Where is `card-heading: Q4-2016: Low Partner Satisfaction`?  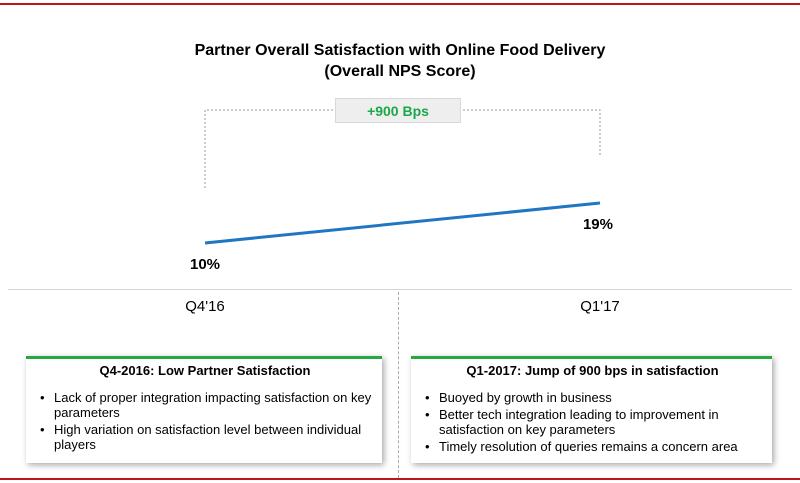 card-heading: Q4-2016: Low Partner Satisfaction is located at coordinates (205, 370).